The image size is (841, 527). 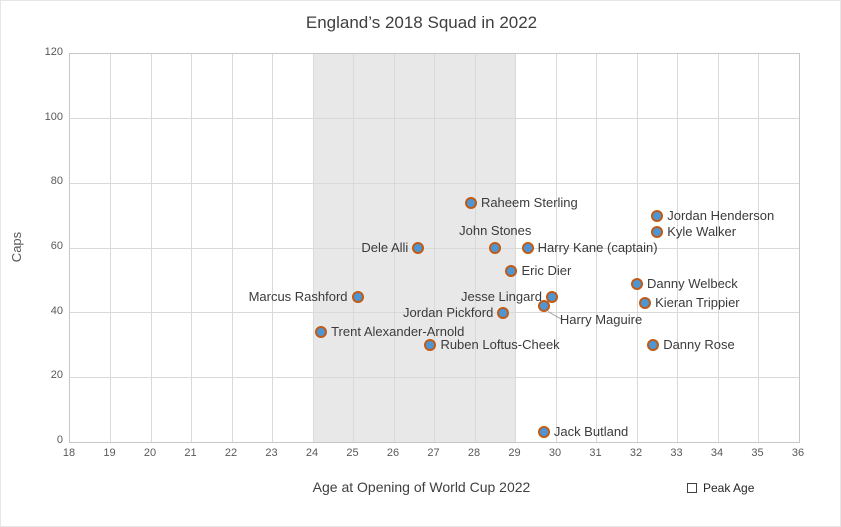 What do you see at coordinates (721, 215) in the screenshot?
I see `data-point-label: Jordan Henderson` at bounding box center [721, 215].